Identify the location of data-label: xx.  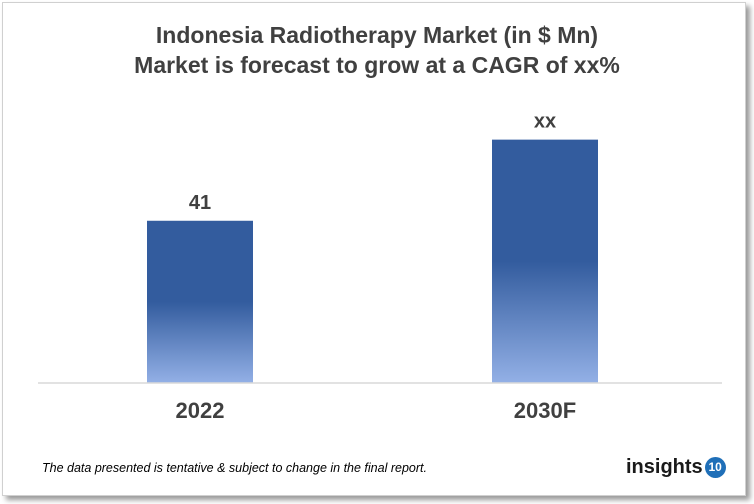
(545, 122).